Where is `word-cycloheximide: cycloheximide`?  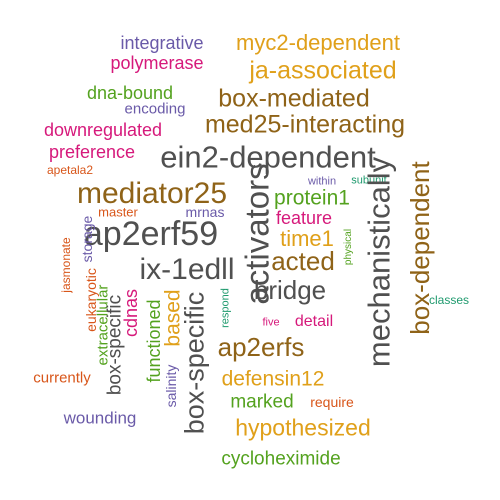 word-cycloheximide: cycloheximide is located at coordinates (281, 459).